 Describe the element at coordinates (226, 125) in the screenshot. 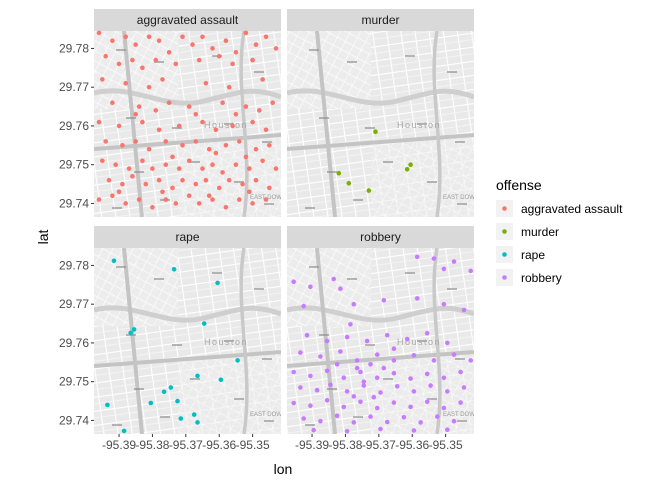

I see `basemap-city-label: Houston` at that location.